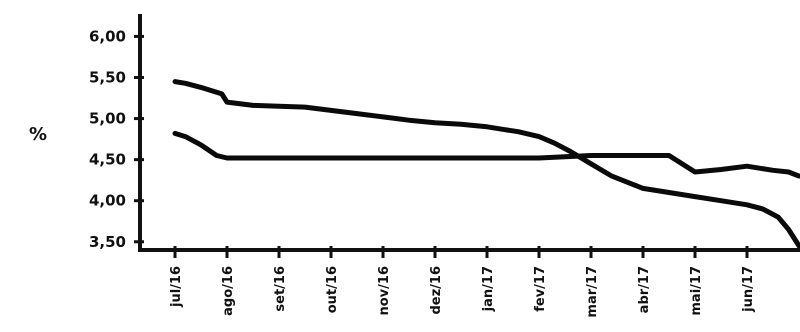 The image size is (800, 332). I want to click on x-tick-label: jun/17, so click(748, 289).